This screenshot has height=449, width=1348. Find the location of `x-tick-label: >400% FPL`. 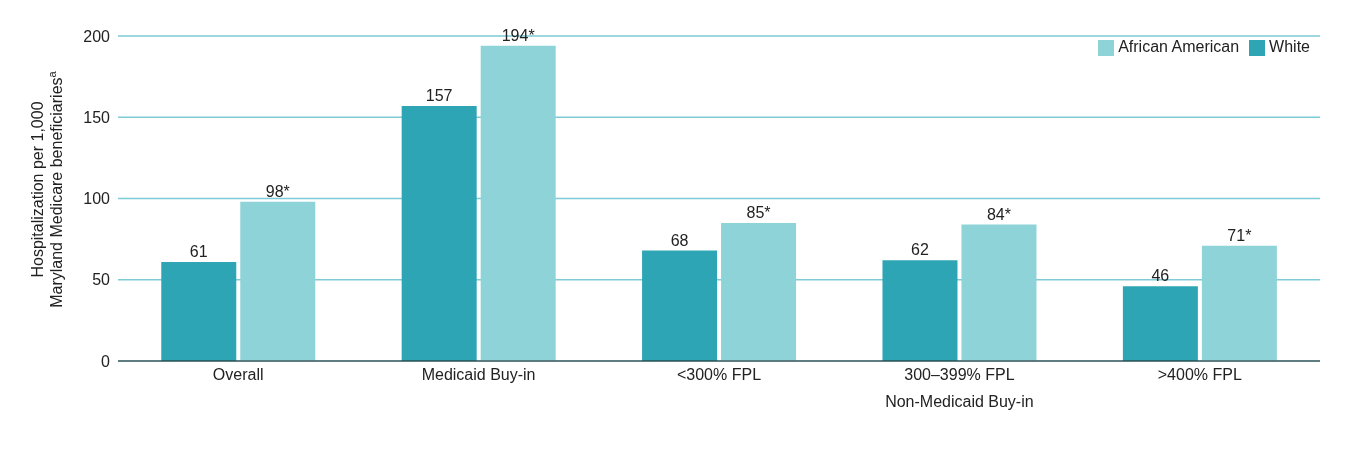

x-tick-label: >400% FPL is located at coordinates (1199, 375).